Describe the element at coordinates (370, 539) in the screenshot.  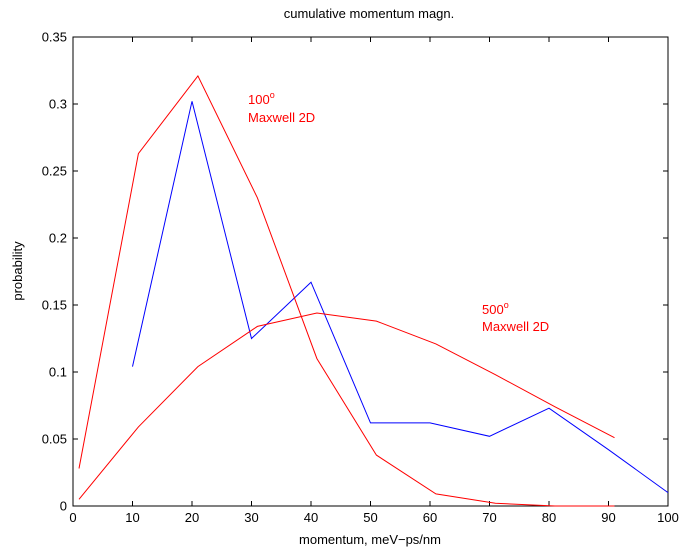
I see `x-axis-label: momentum, meV−ps/nm` at that location.